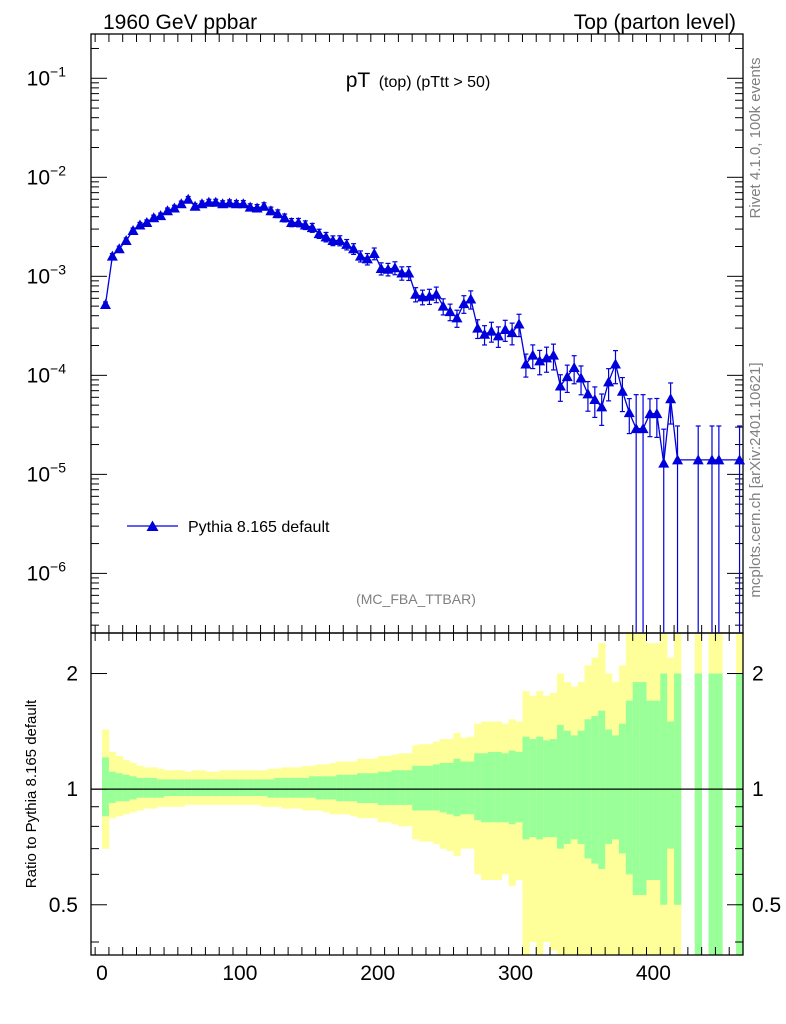  I want to click on main-ytick-label-exponent: −2, so click(58, 170).